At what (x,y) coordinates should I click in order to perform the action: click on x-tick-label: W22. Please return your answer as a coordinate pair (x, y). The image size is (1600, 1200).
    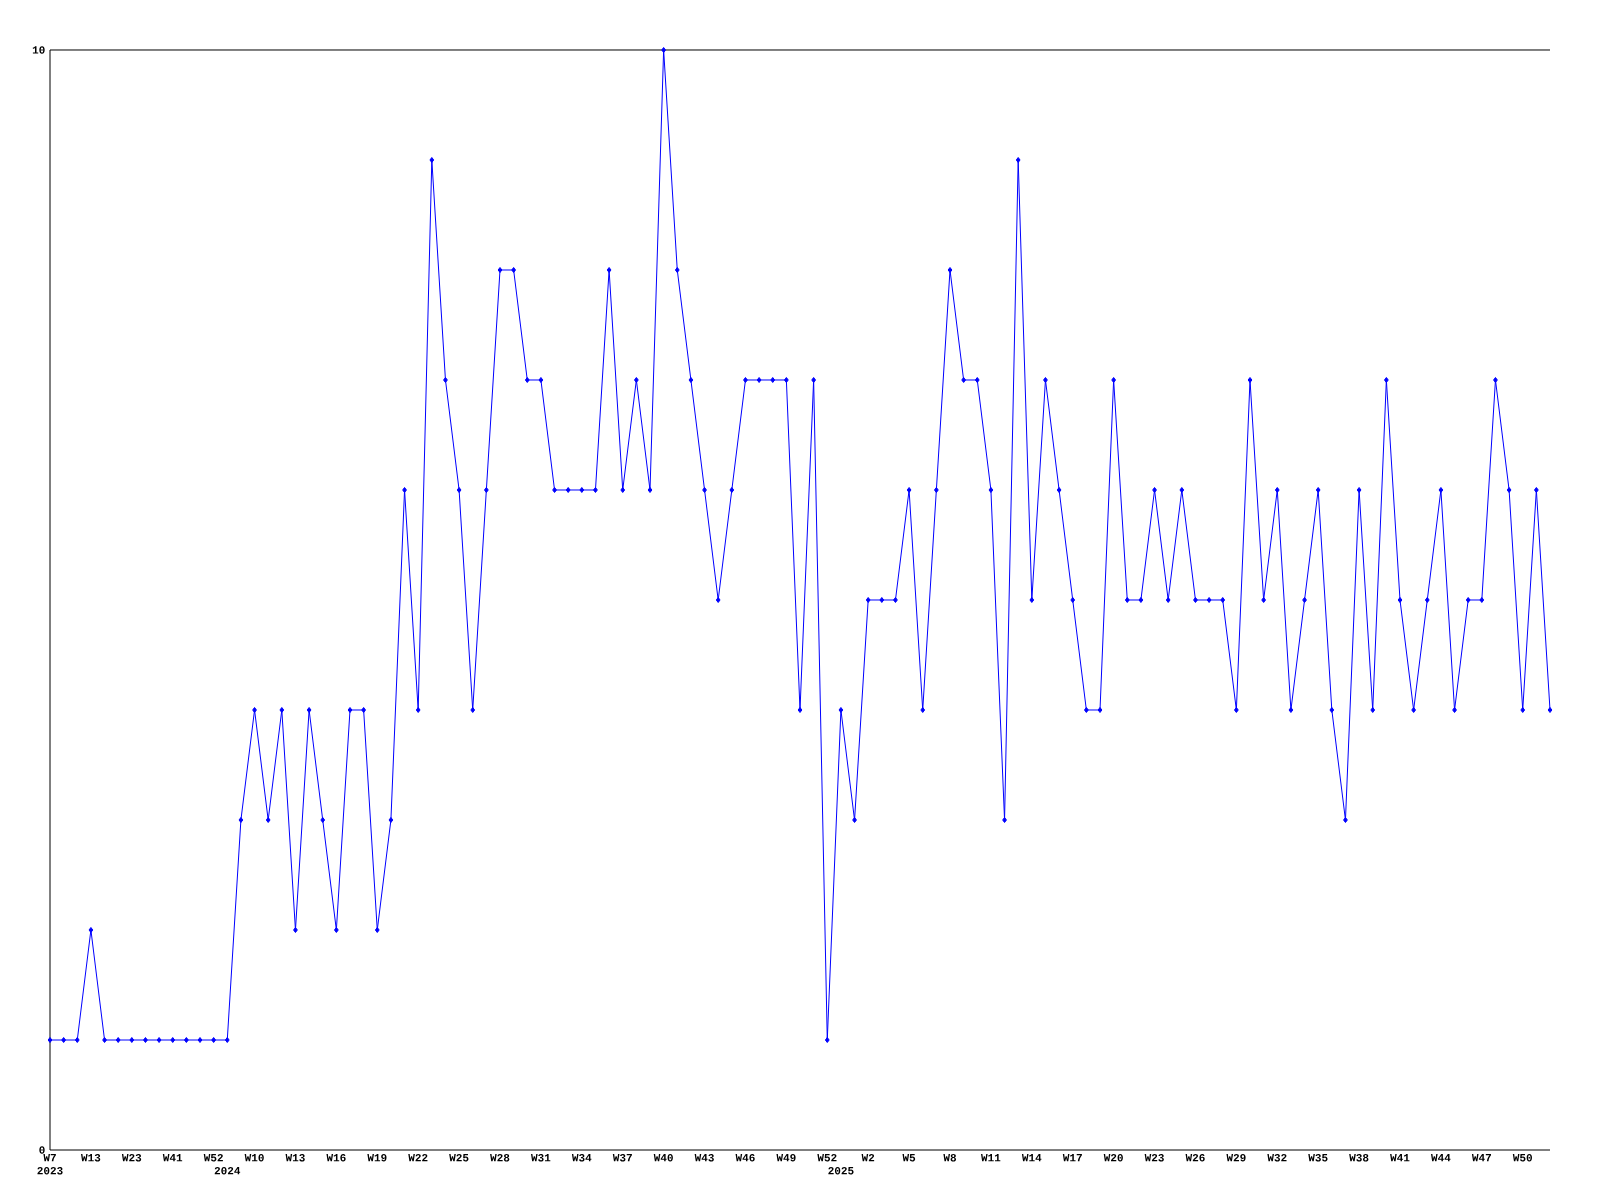
    Looking at the image, I should click on (418, 1158).